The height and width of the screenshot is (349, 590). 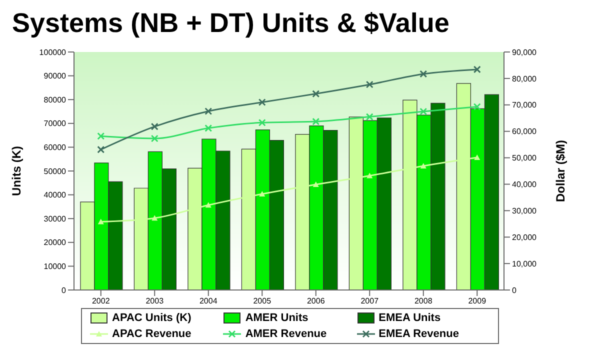 I want to click on x-tick-label: 2008, so click(x=423, y=301).